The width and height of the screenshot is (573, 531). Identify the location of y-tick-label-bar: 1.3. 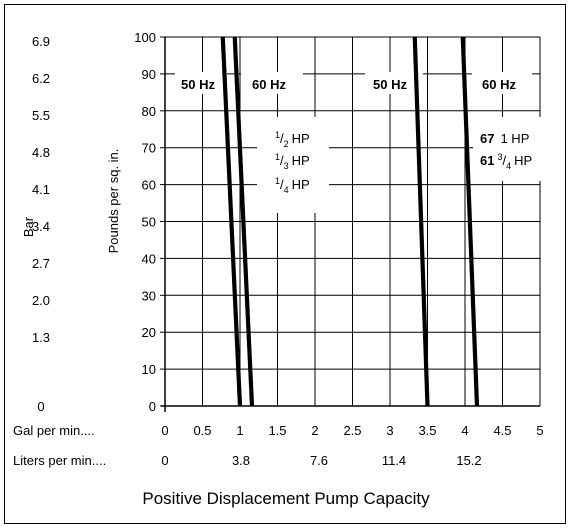
(41, 337).